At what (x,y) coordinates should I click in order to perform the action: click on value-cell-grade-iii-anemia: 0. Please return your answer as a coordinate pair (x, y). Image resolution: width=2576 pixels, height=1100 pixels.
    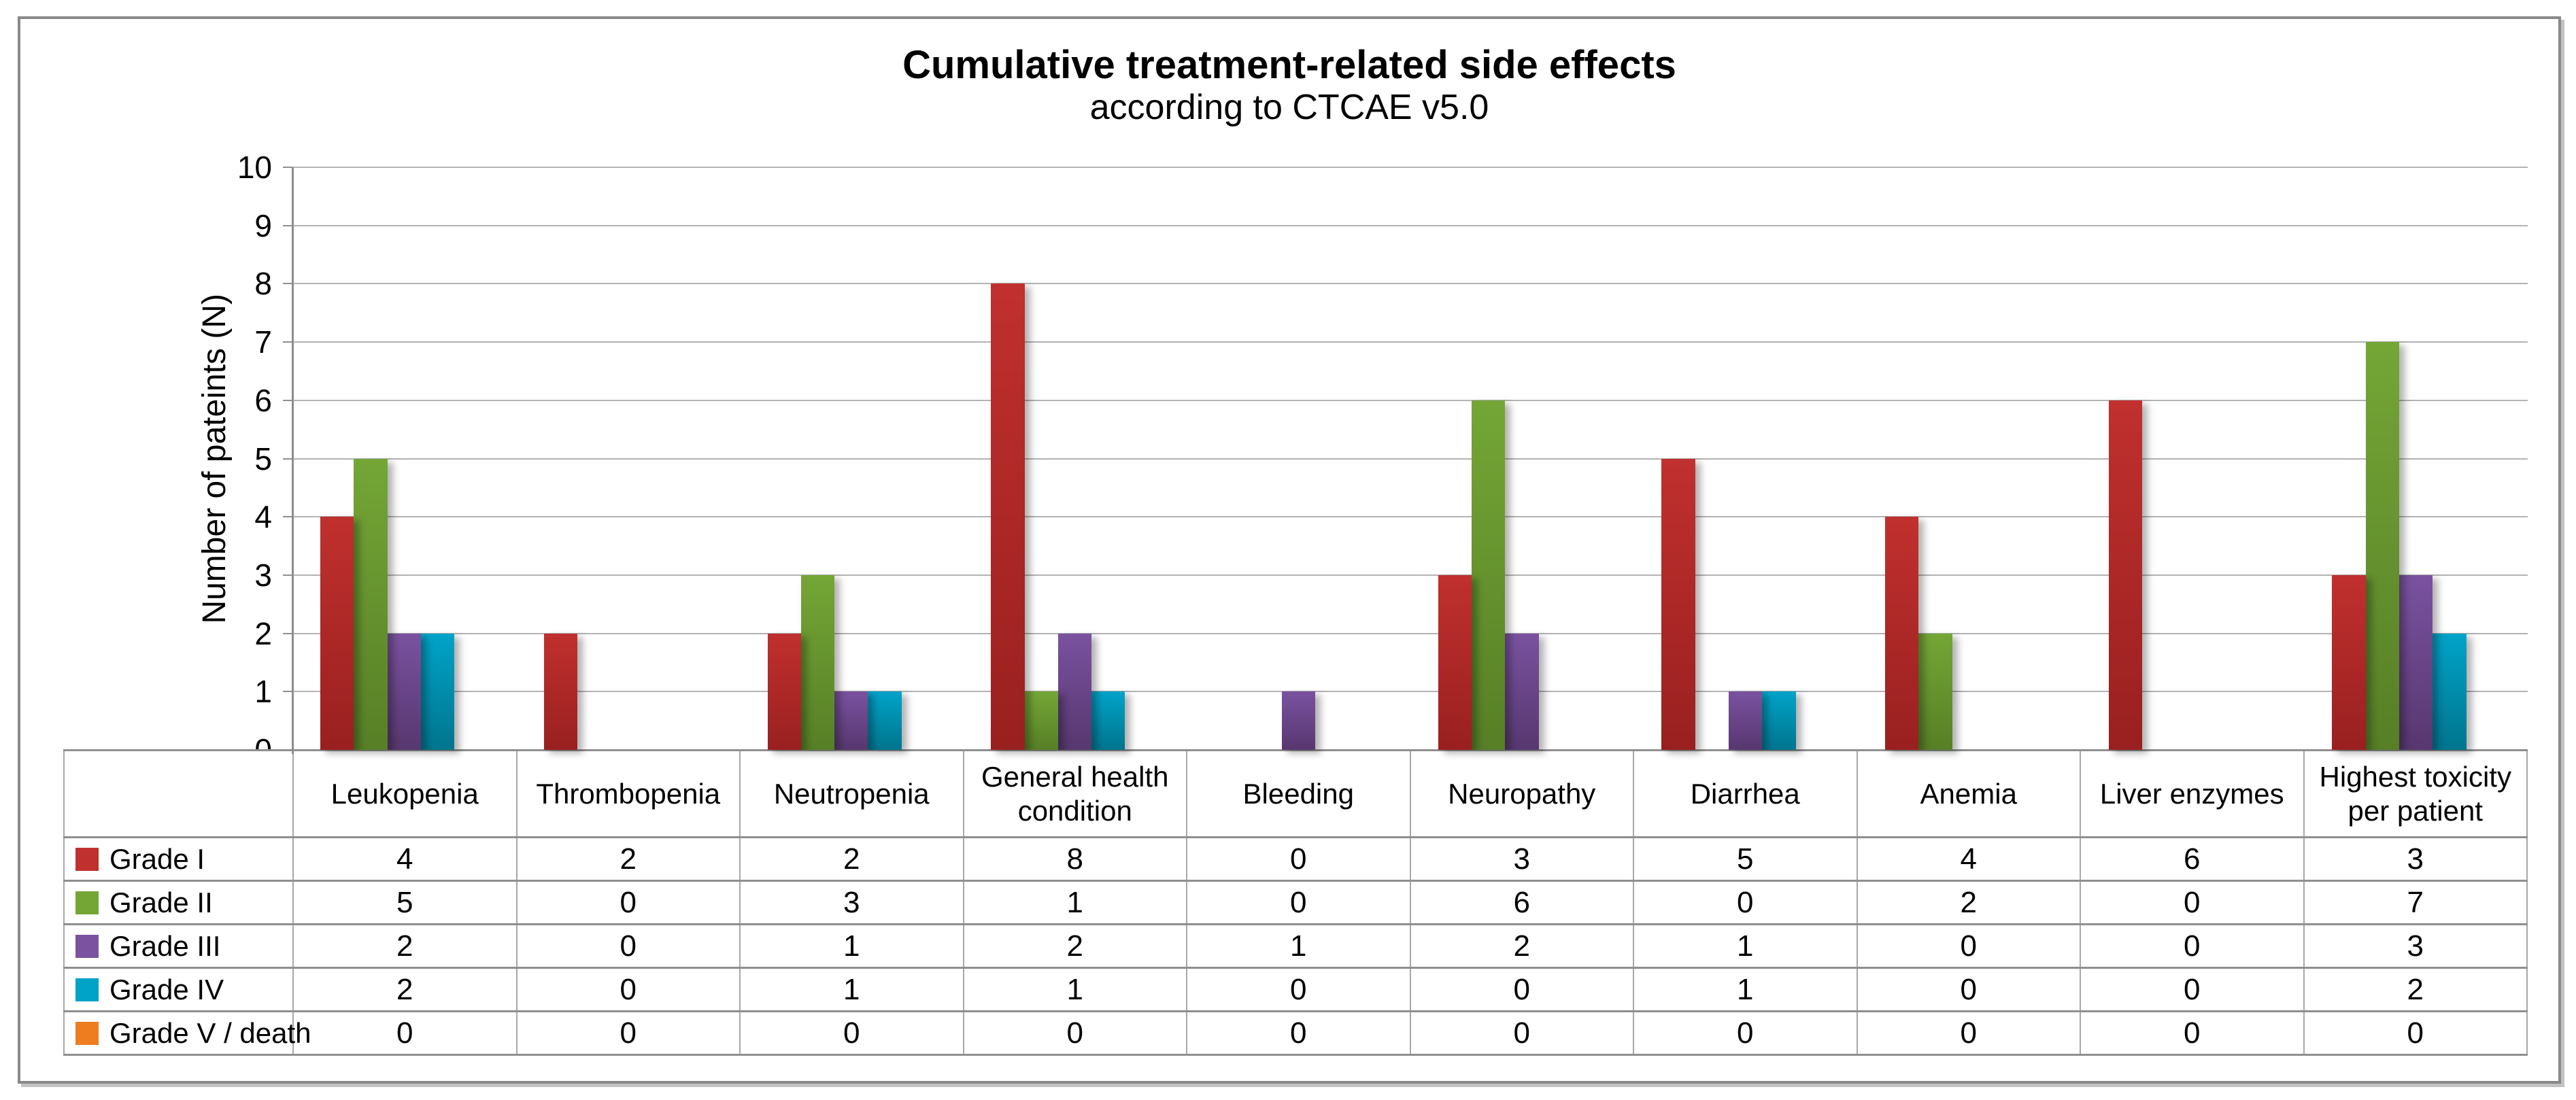
    Looking at the image, I should click on (1968, 946).